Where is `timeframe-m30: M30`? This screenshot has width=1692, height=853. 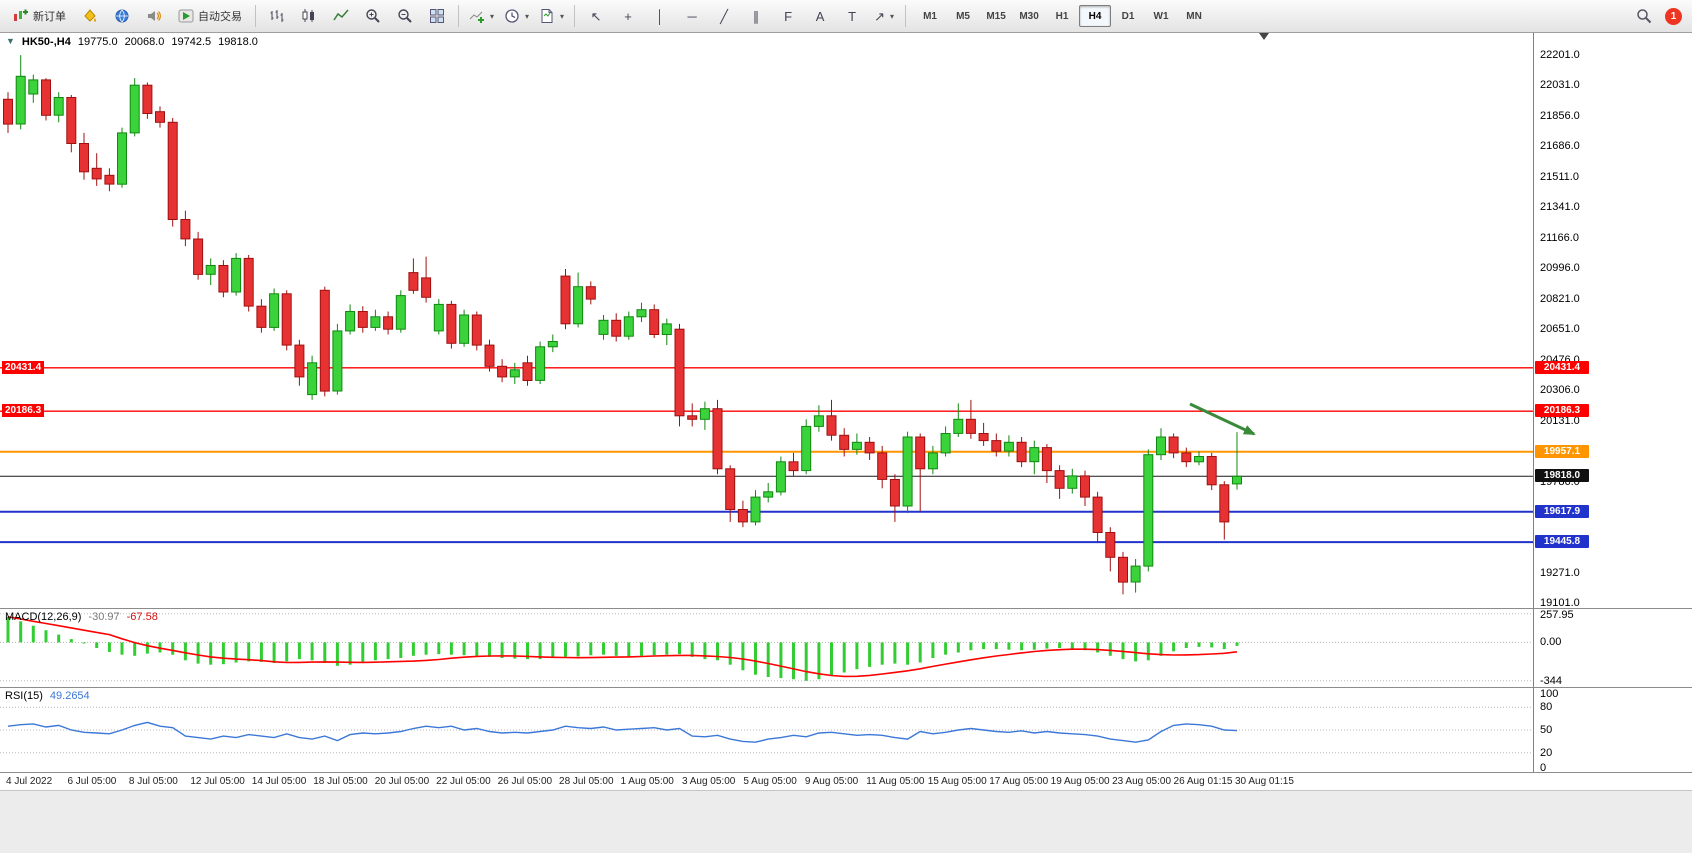
timeframe-m30: M30 is located at coordinates (1029, 16).